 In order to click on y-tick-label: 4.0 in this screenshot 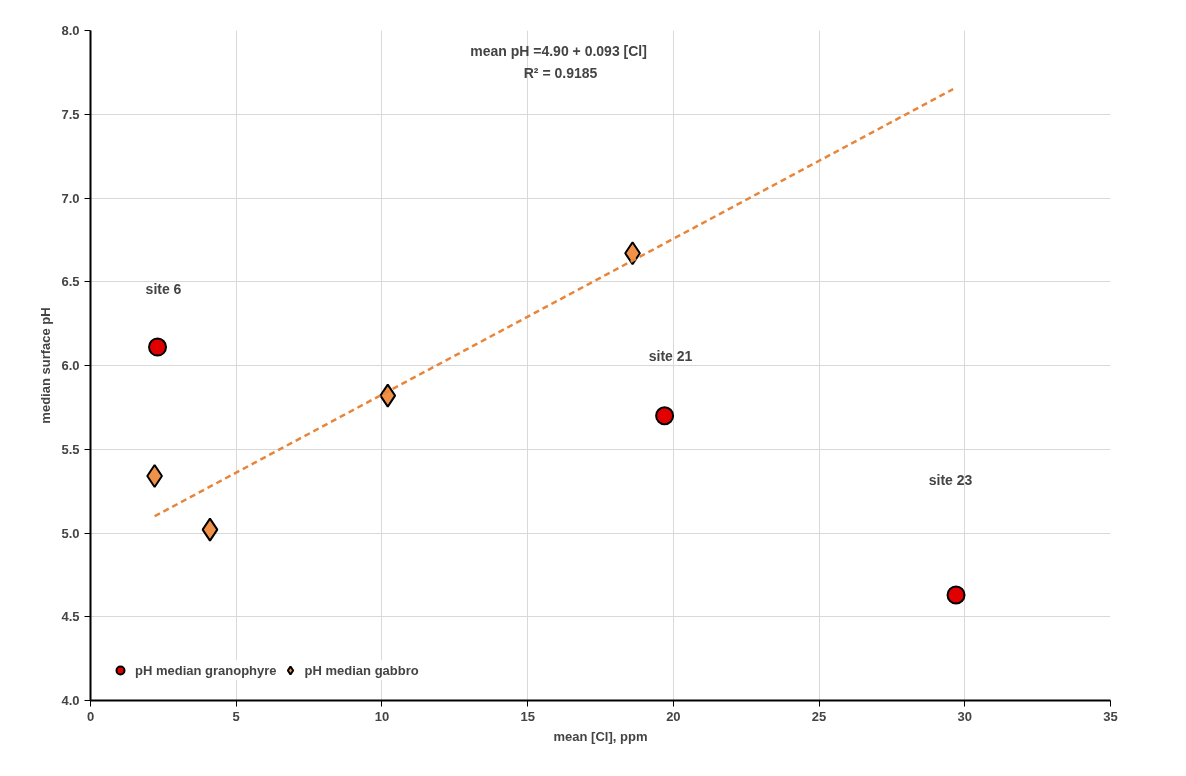, I will do `click(70, 700)`.